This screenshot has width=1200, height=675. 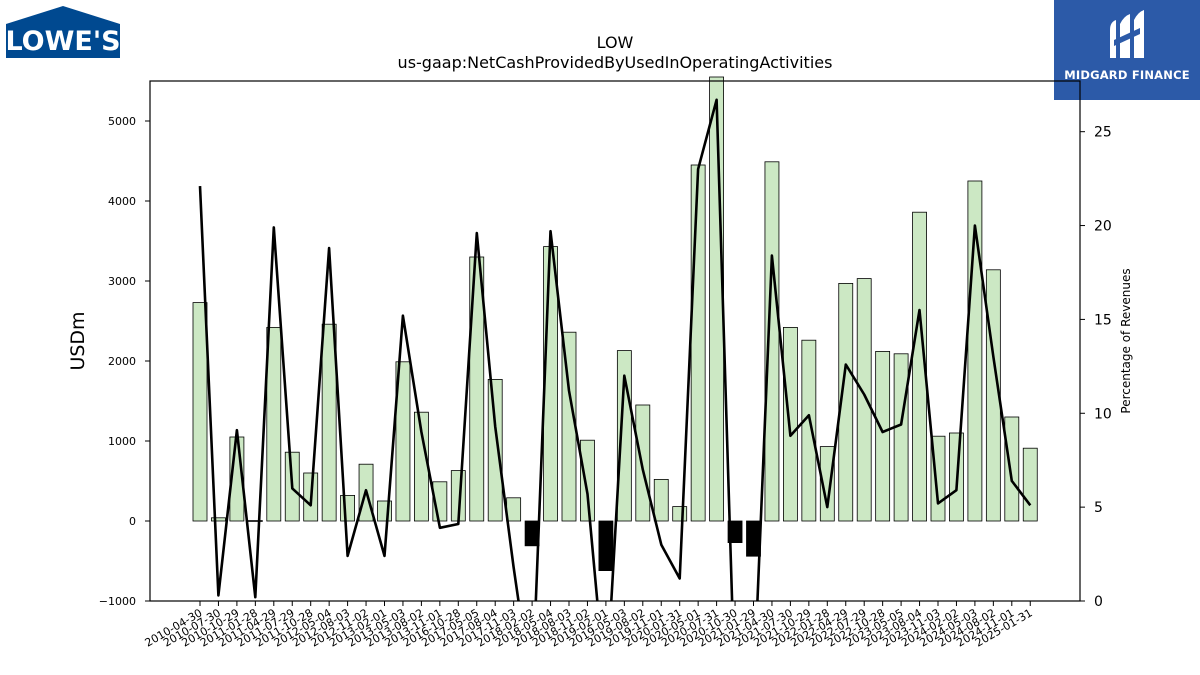 I want to click on y2-tick-label: 0, so click(x=1098, y=602).